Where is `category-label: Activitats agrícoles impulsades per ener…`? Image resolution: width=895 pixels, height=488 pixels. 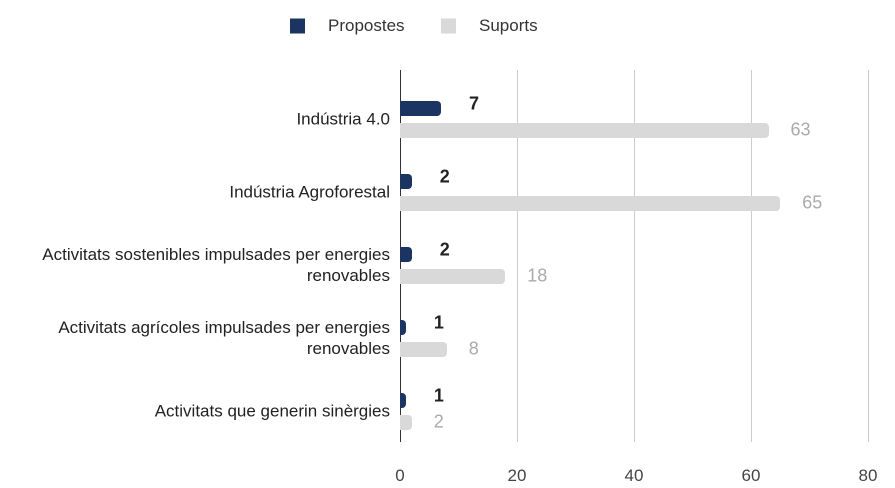
category-label: Activitats agrícoles impulsades per ener… is located at coordinates (224, 338).